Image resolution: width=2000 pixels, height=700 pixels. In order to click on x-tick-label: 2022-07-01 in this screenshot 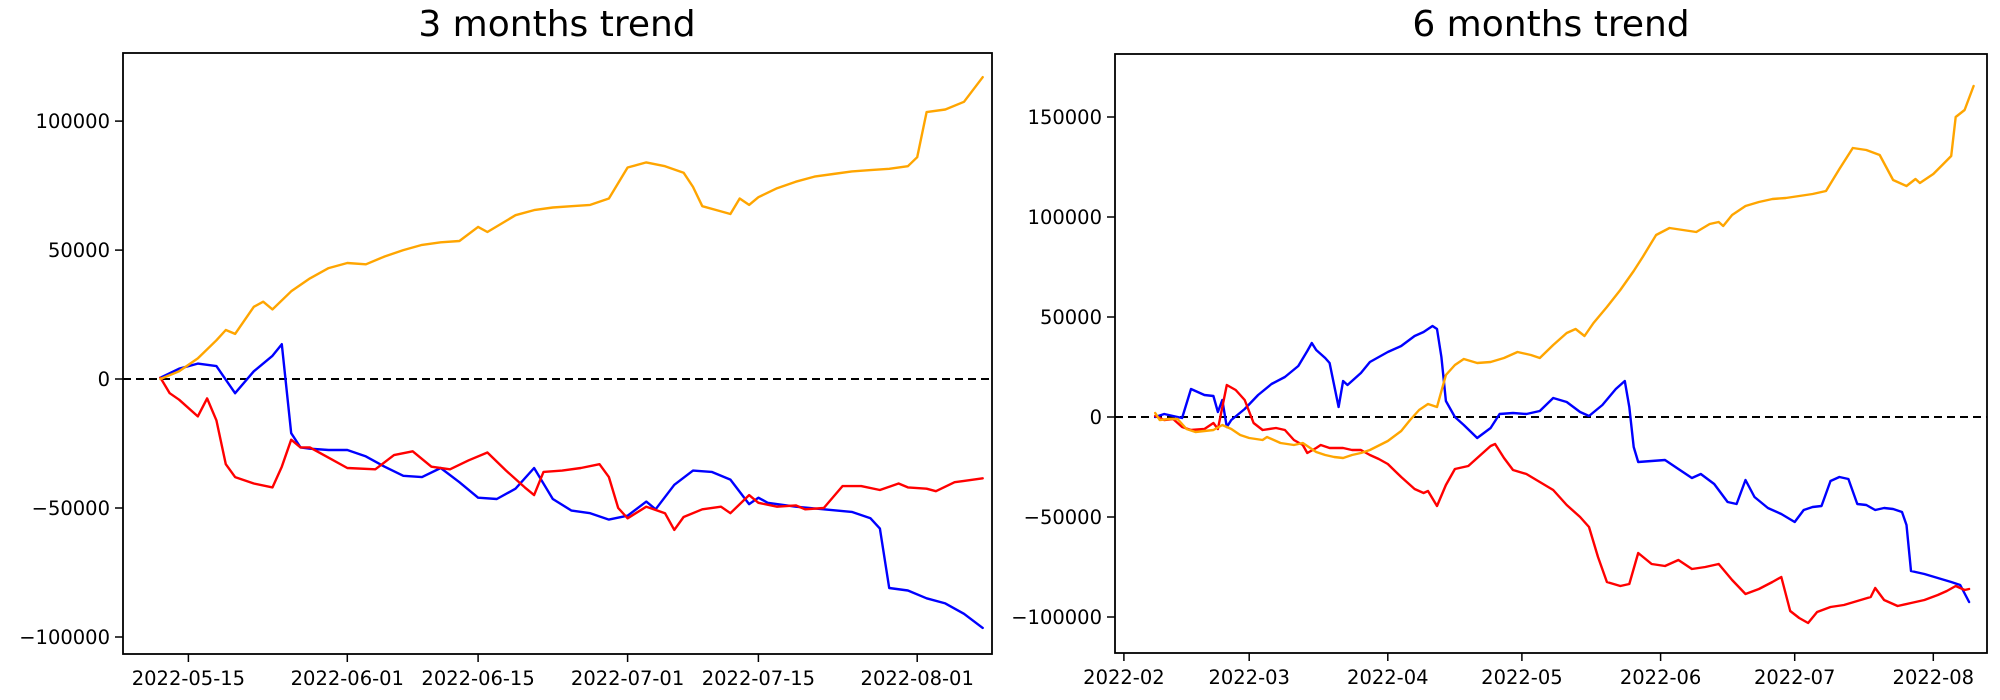, I will do `click(627, 678)`.